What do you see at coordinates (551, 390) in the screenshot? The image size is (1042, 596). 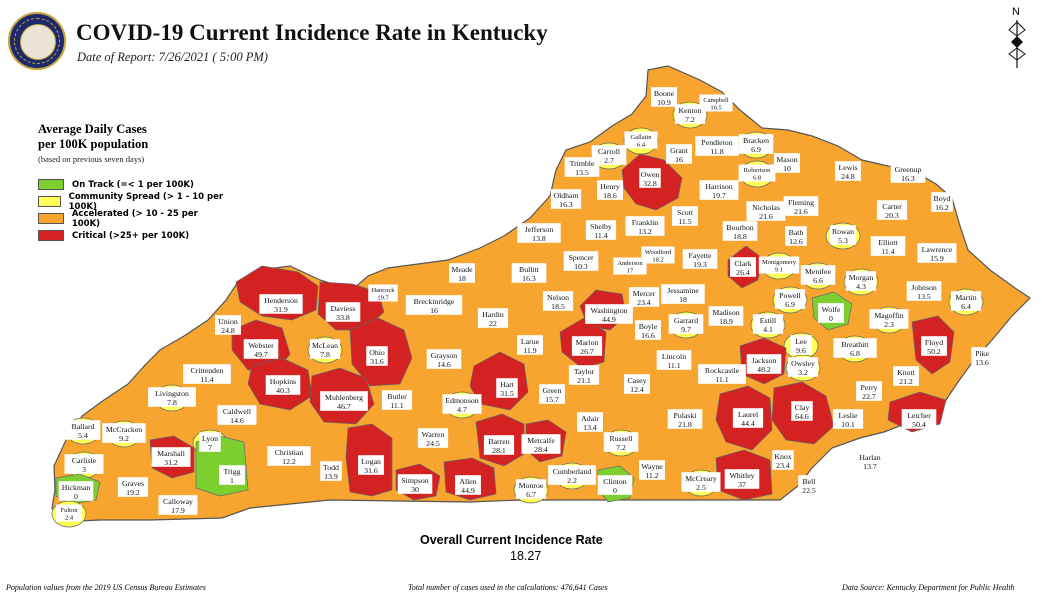 I see `county-name: Green` at bounding box center [551, 390].